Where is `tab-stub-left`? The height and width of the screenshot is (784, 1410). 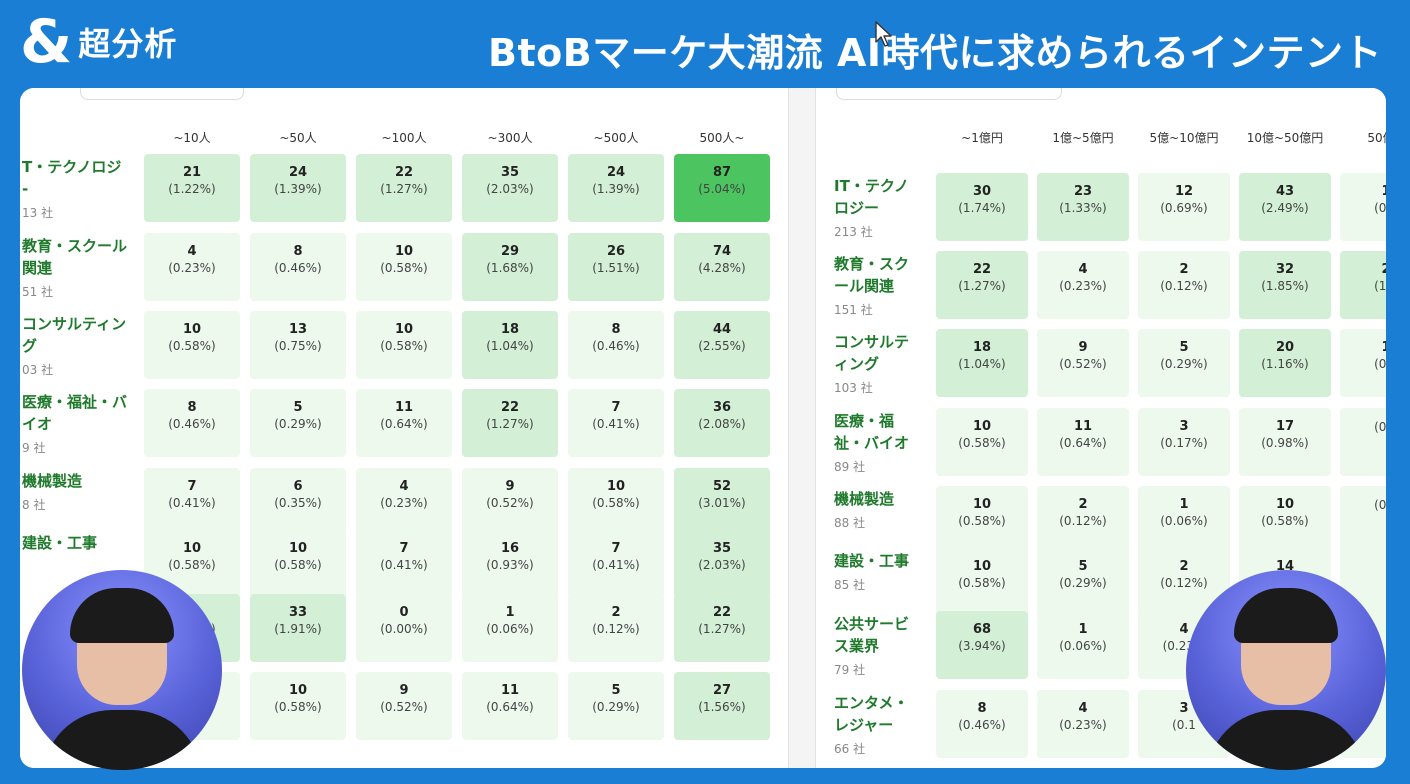 tab-stub-left is located at coordinates (162, 94).